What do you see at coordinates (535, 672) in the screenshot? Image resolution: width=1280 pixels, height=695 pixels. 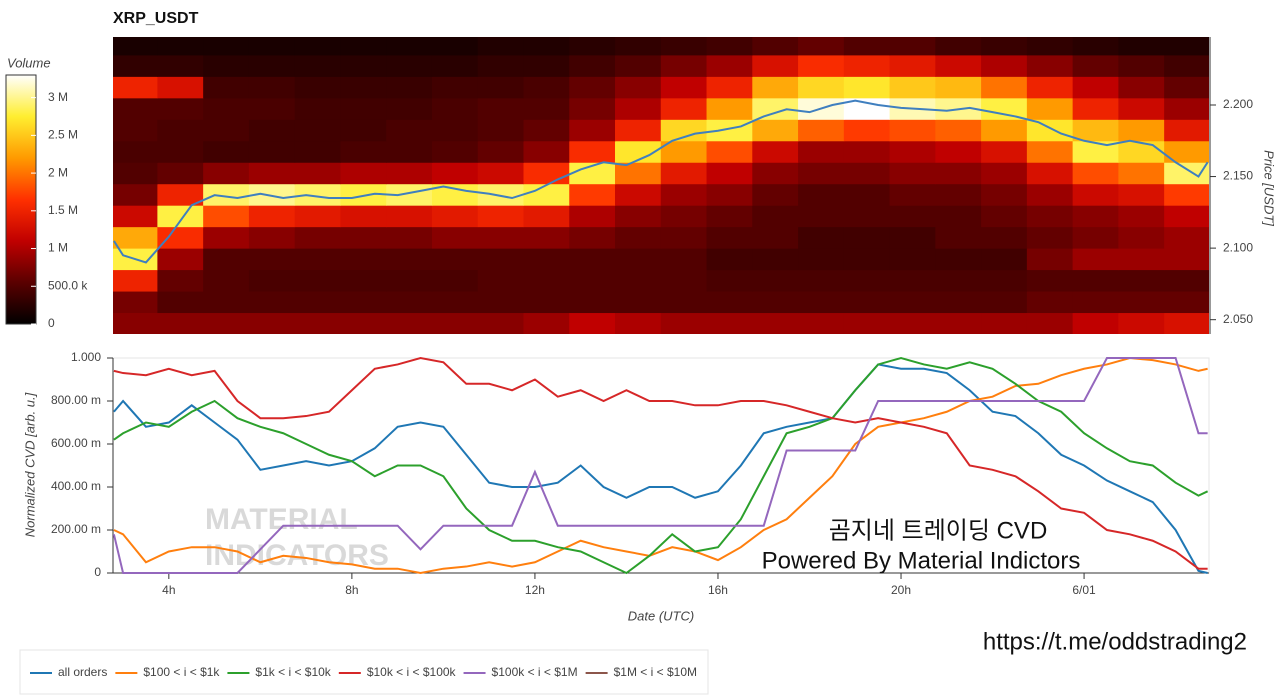 I see `legend-label: $100k < i < $1M` at bounding box center [535, 672].